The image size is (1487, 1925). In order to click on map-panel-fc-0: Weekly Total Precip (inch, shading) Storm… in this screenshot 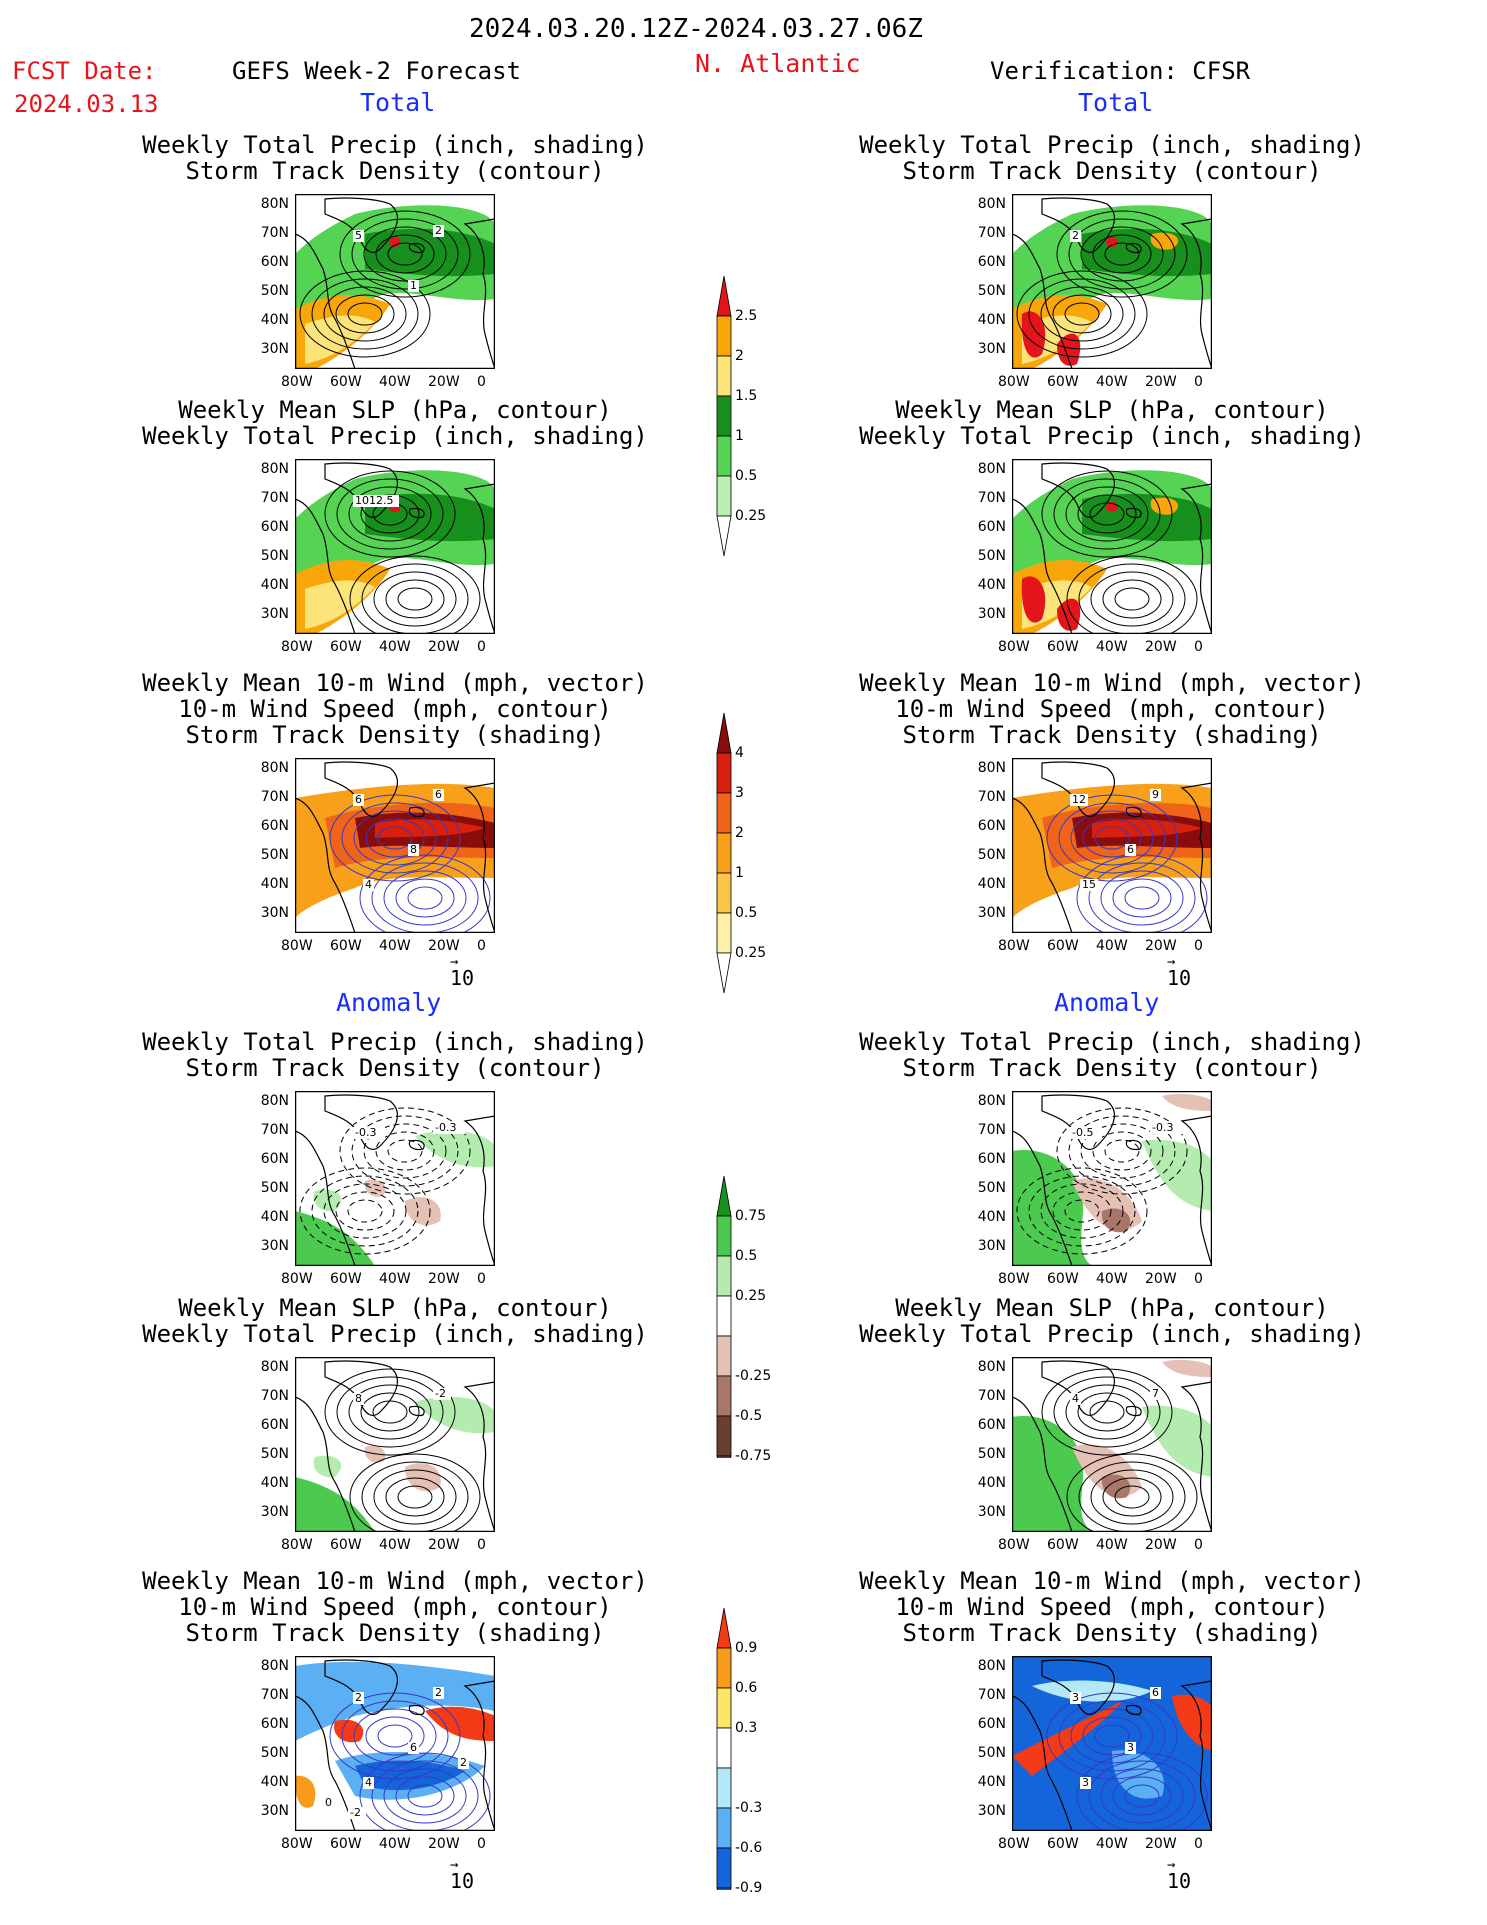, I will do `click(395, 261)`.